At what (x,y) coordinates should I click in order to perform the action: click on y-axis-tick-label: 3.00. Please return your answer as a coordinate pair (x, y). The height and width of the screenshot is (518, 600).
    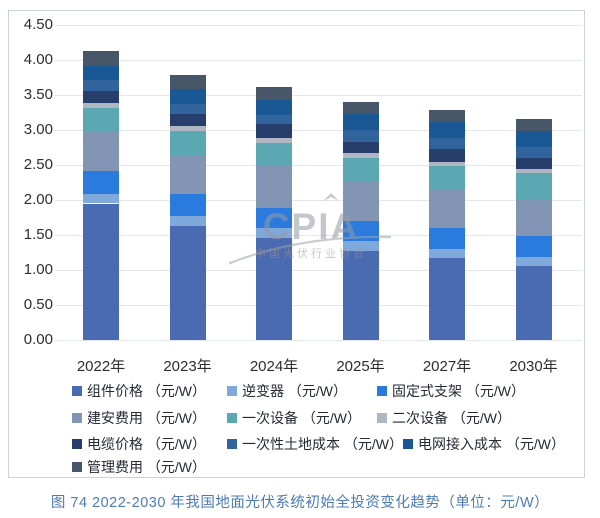
    Looking at the image, I should click on (38, 129).